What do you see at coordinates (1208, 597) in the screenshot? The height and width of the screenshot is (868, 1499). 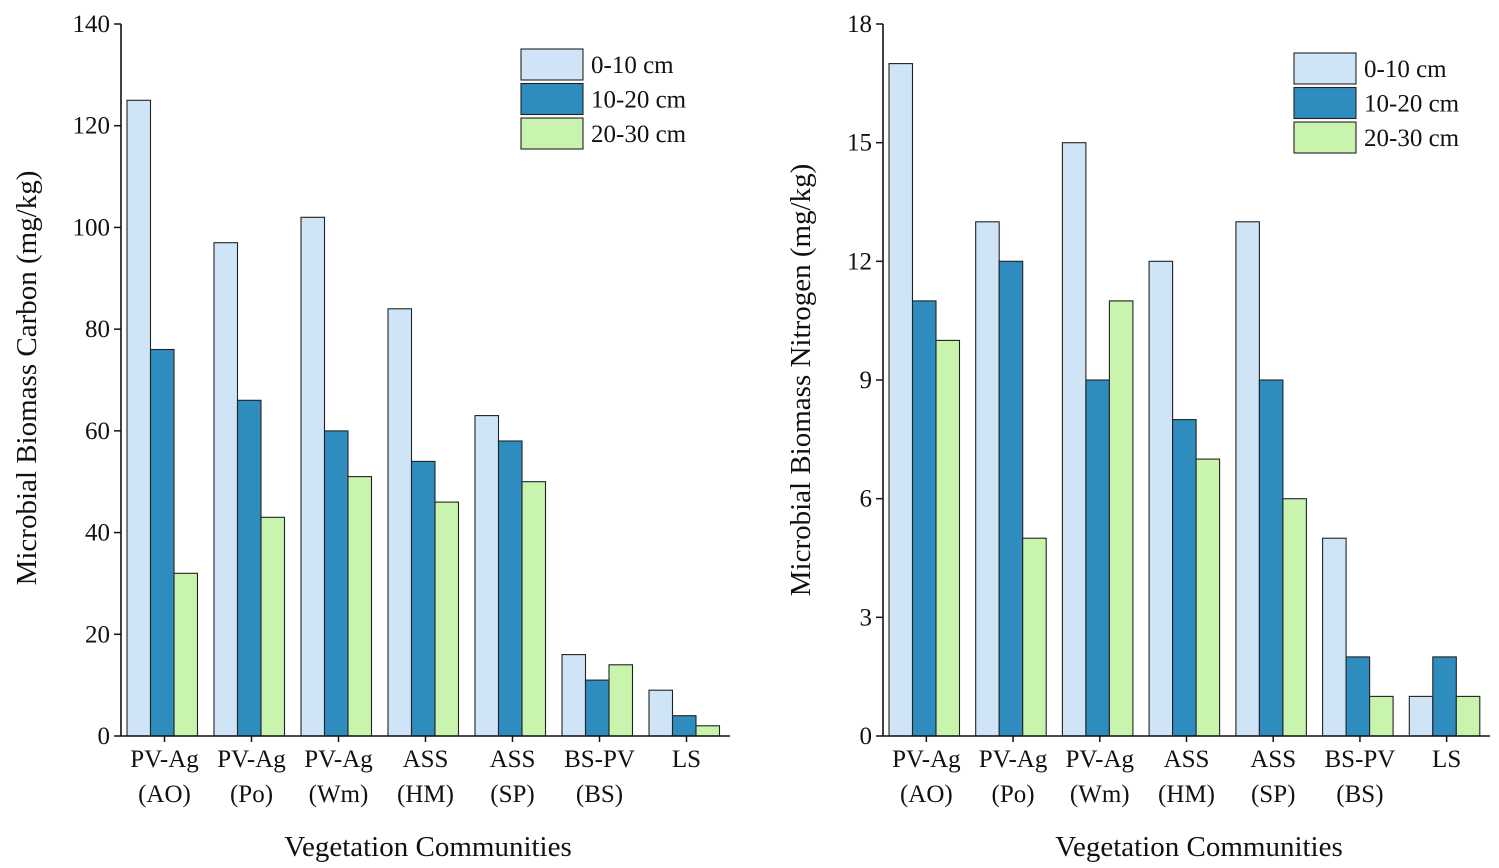 I see `bar-1-s2-c3` at bounding box center [1208, 597].